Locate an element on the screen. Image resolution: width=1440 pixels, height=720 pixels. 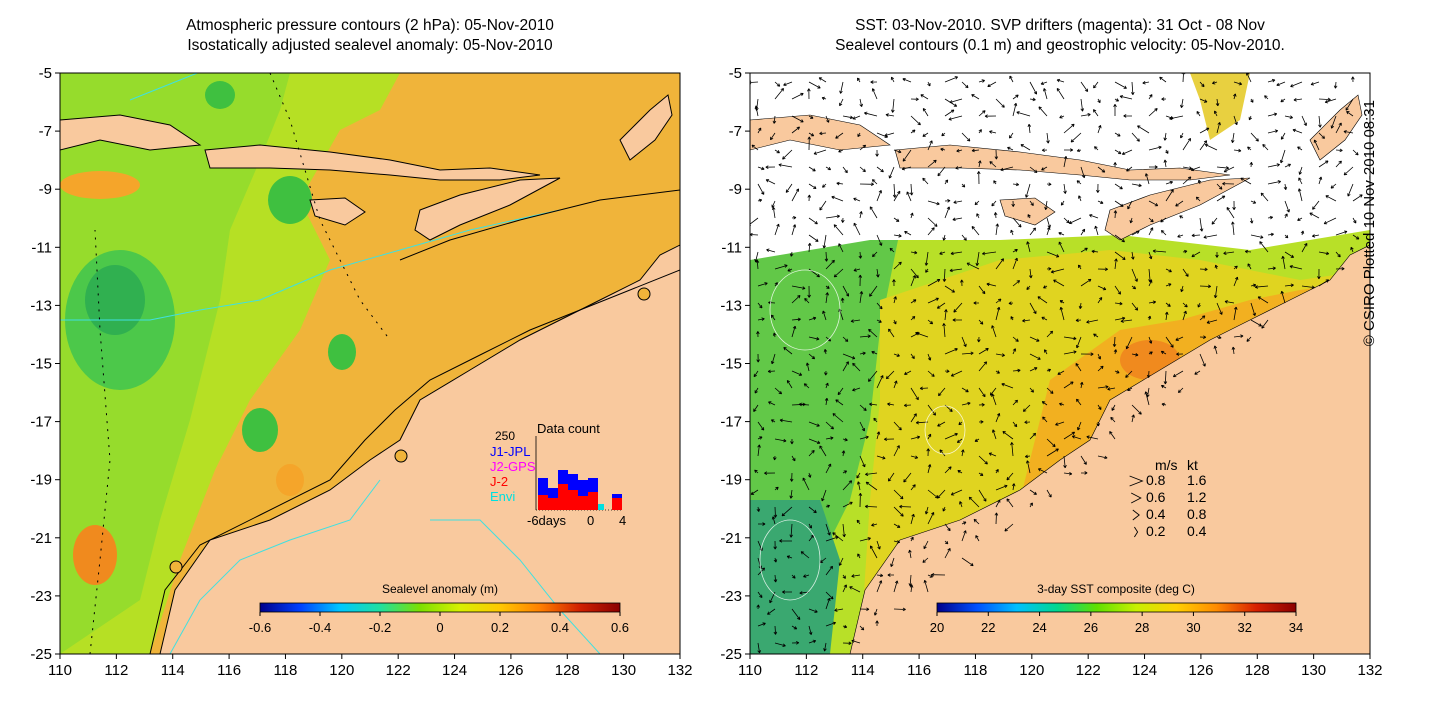
right-colorbar-ticks: 20 22 24 26 28 30 32 34 is located at coordinates (1116, 623).